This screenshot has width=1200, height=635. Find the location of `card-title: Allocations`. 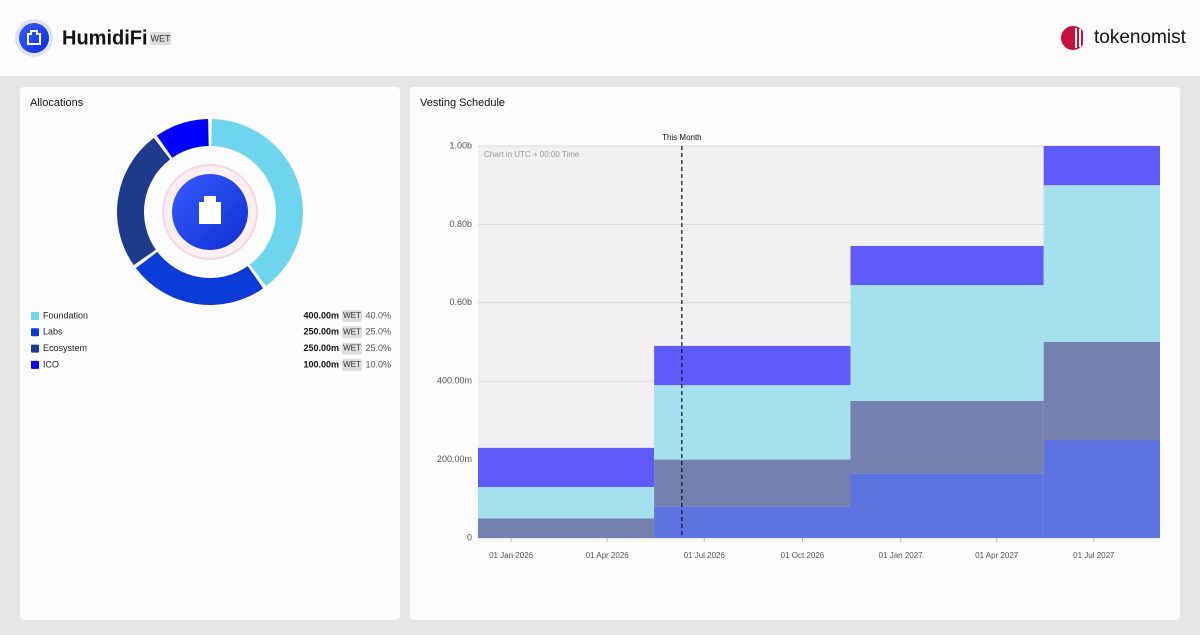

card-title: Allocations is located at coordinates (57, 103).